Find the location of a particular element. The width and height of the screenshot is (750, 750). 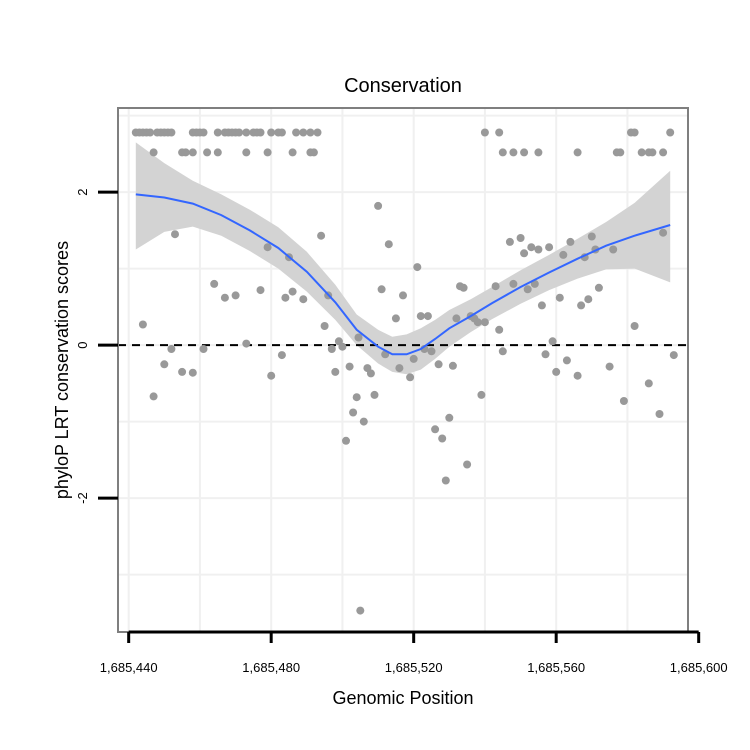

x-axis-title: Genomic Position is located at coordinates (402, 698).